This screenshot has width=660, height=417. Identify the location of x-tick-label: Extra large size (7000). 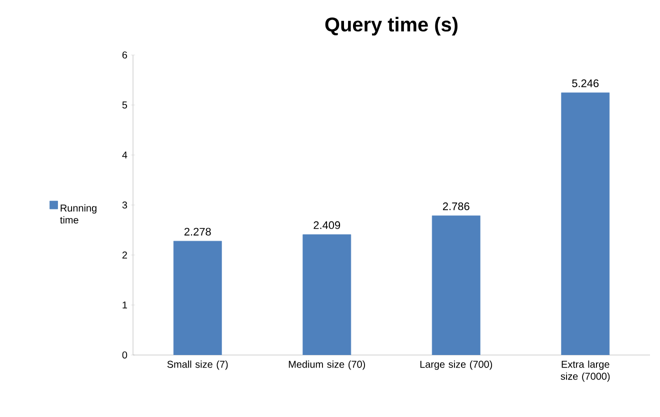
(585, 371).